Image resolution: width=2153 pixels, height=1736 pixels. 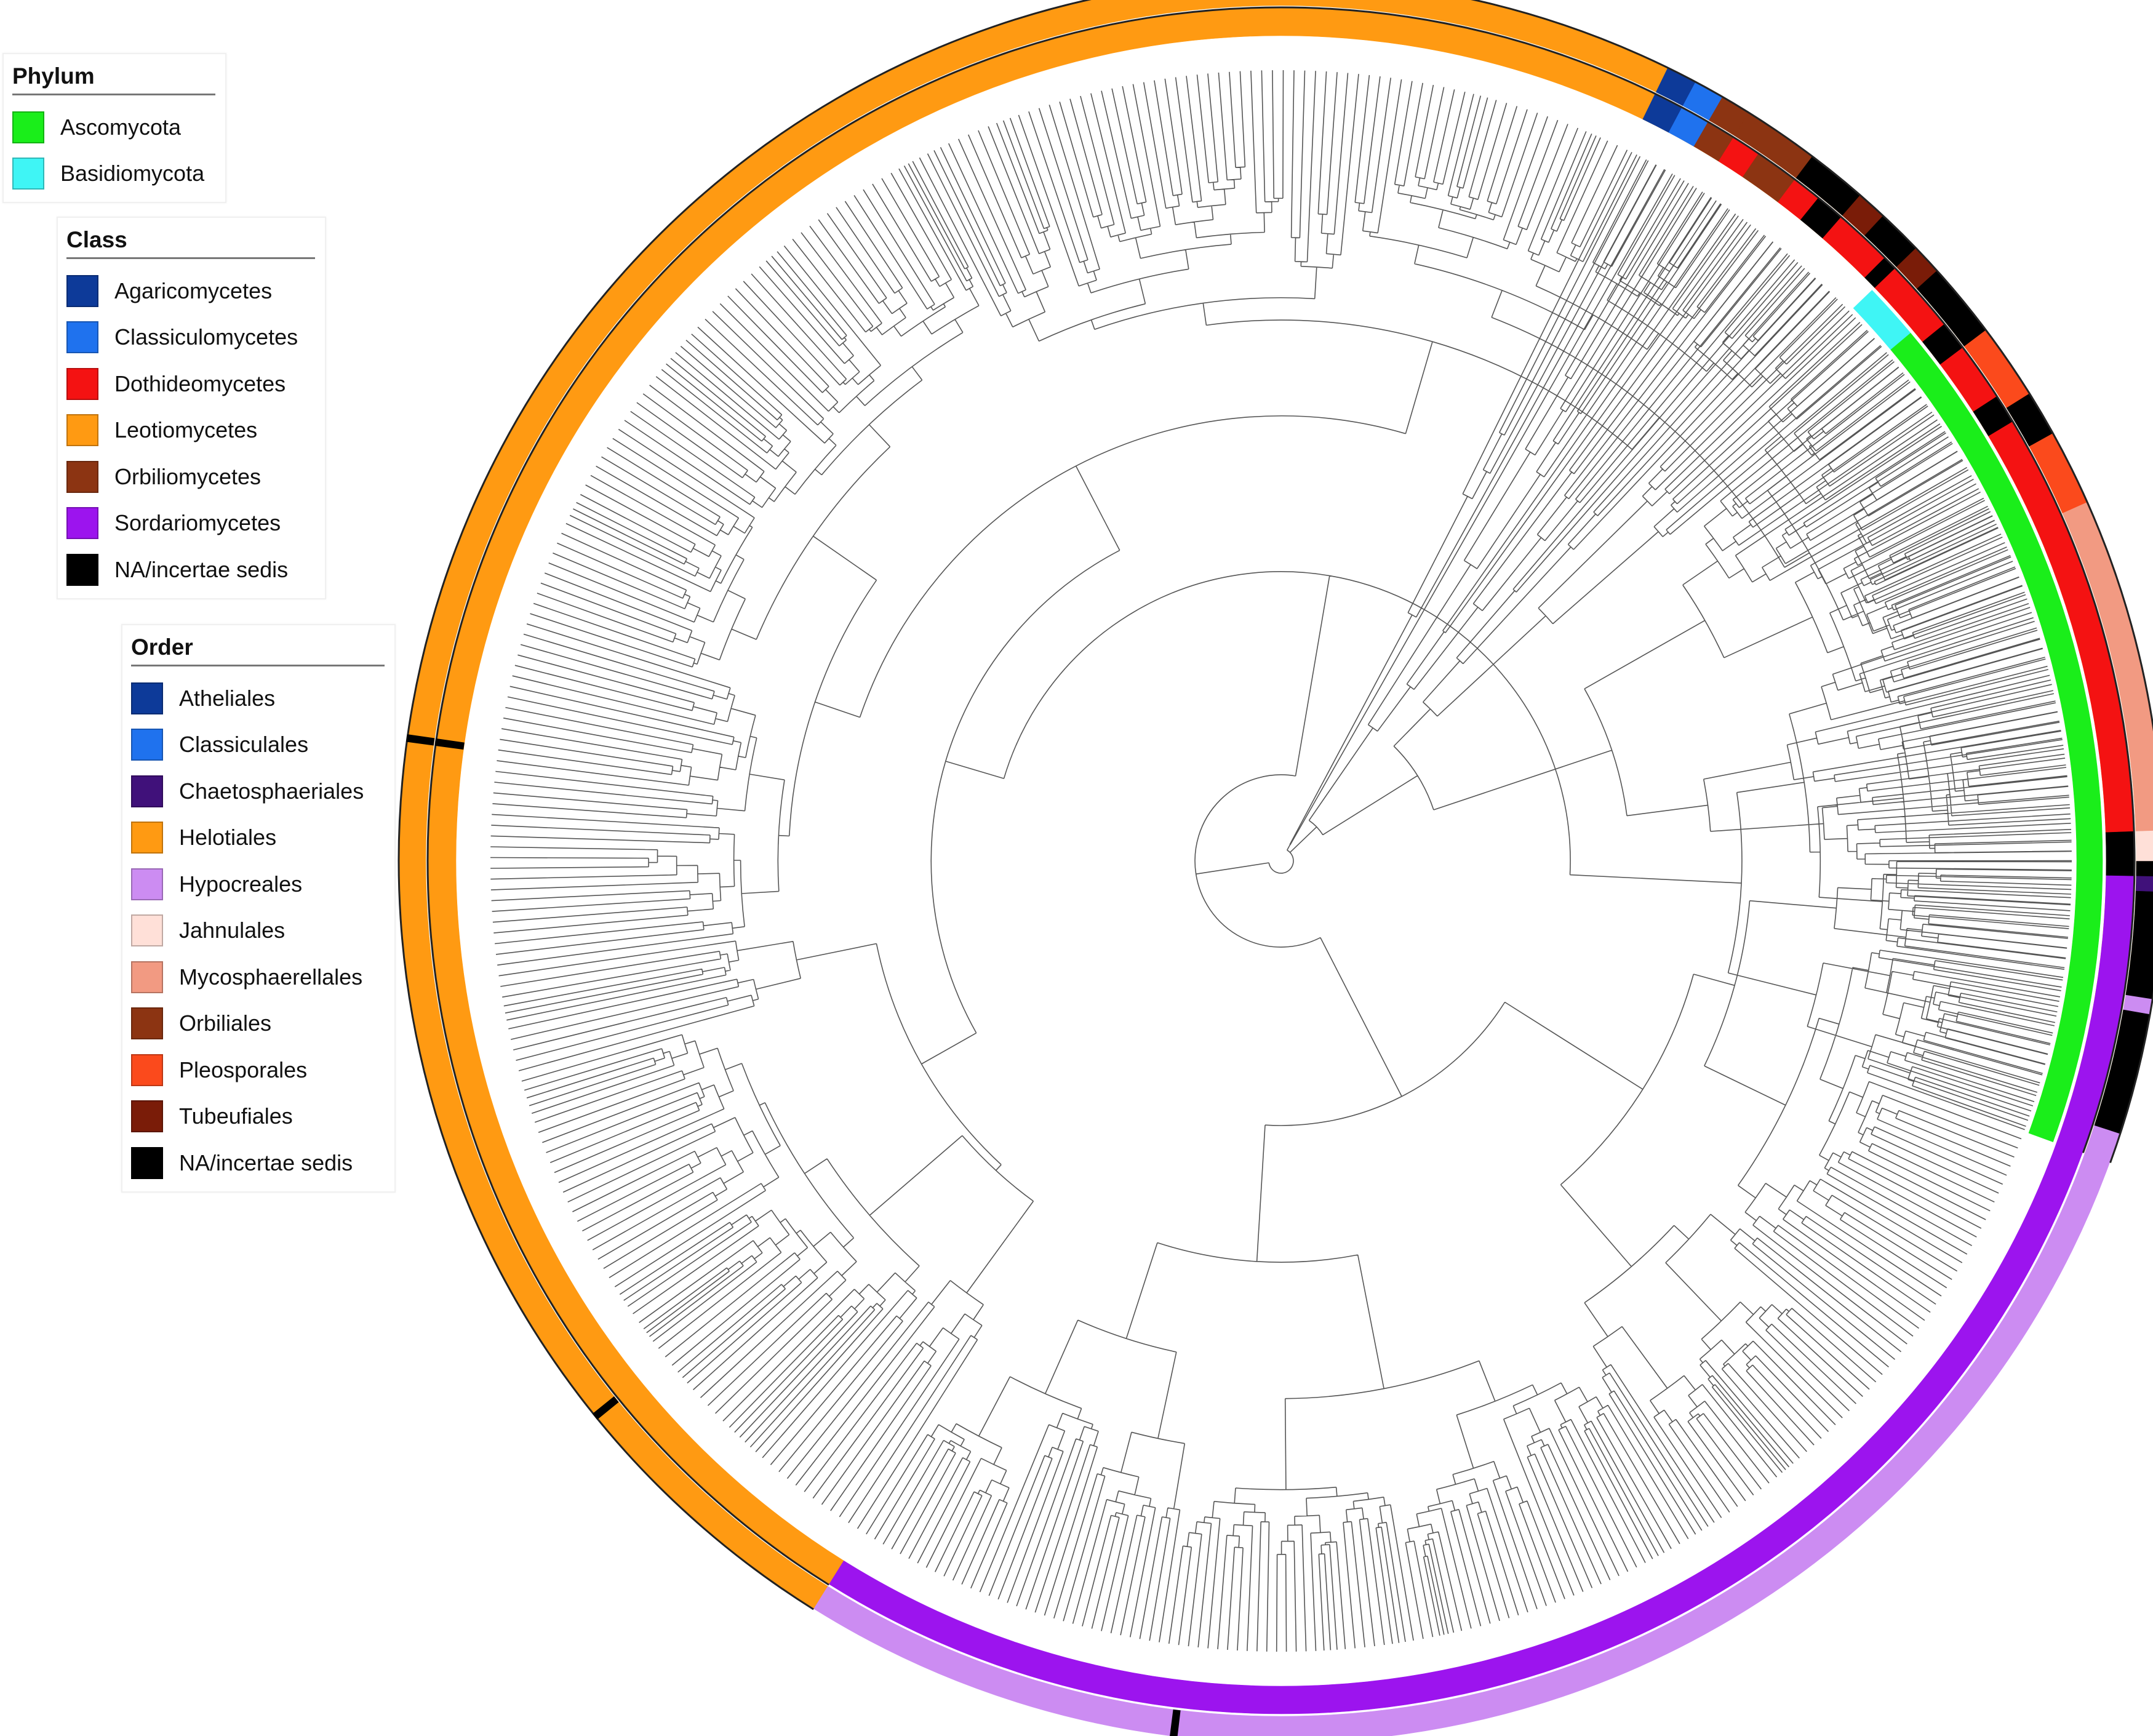 I want to click on class-legend-item: NA/incertae sedis, so click(x=190, y=569).